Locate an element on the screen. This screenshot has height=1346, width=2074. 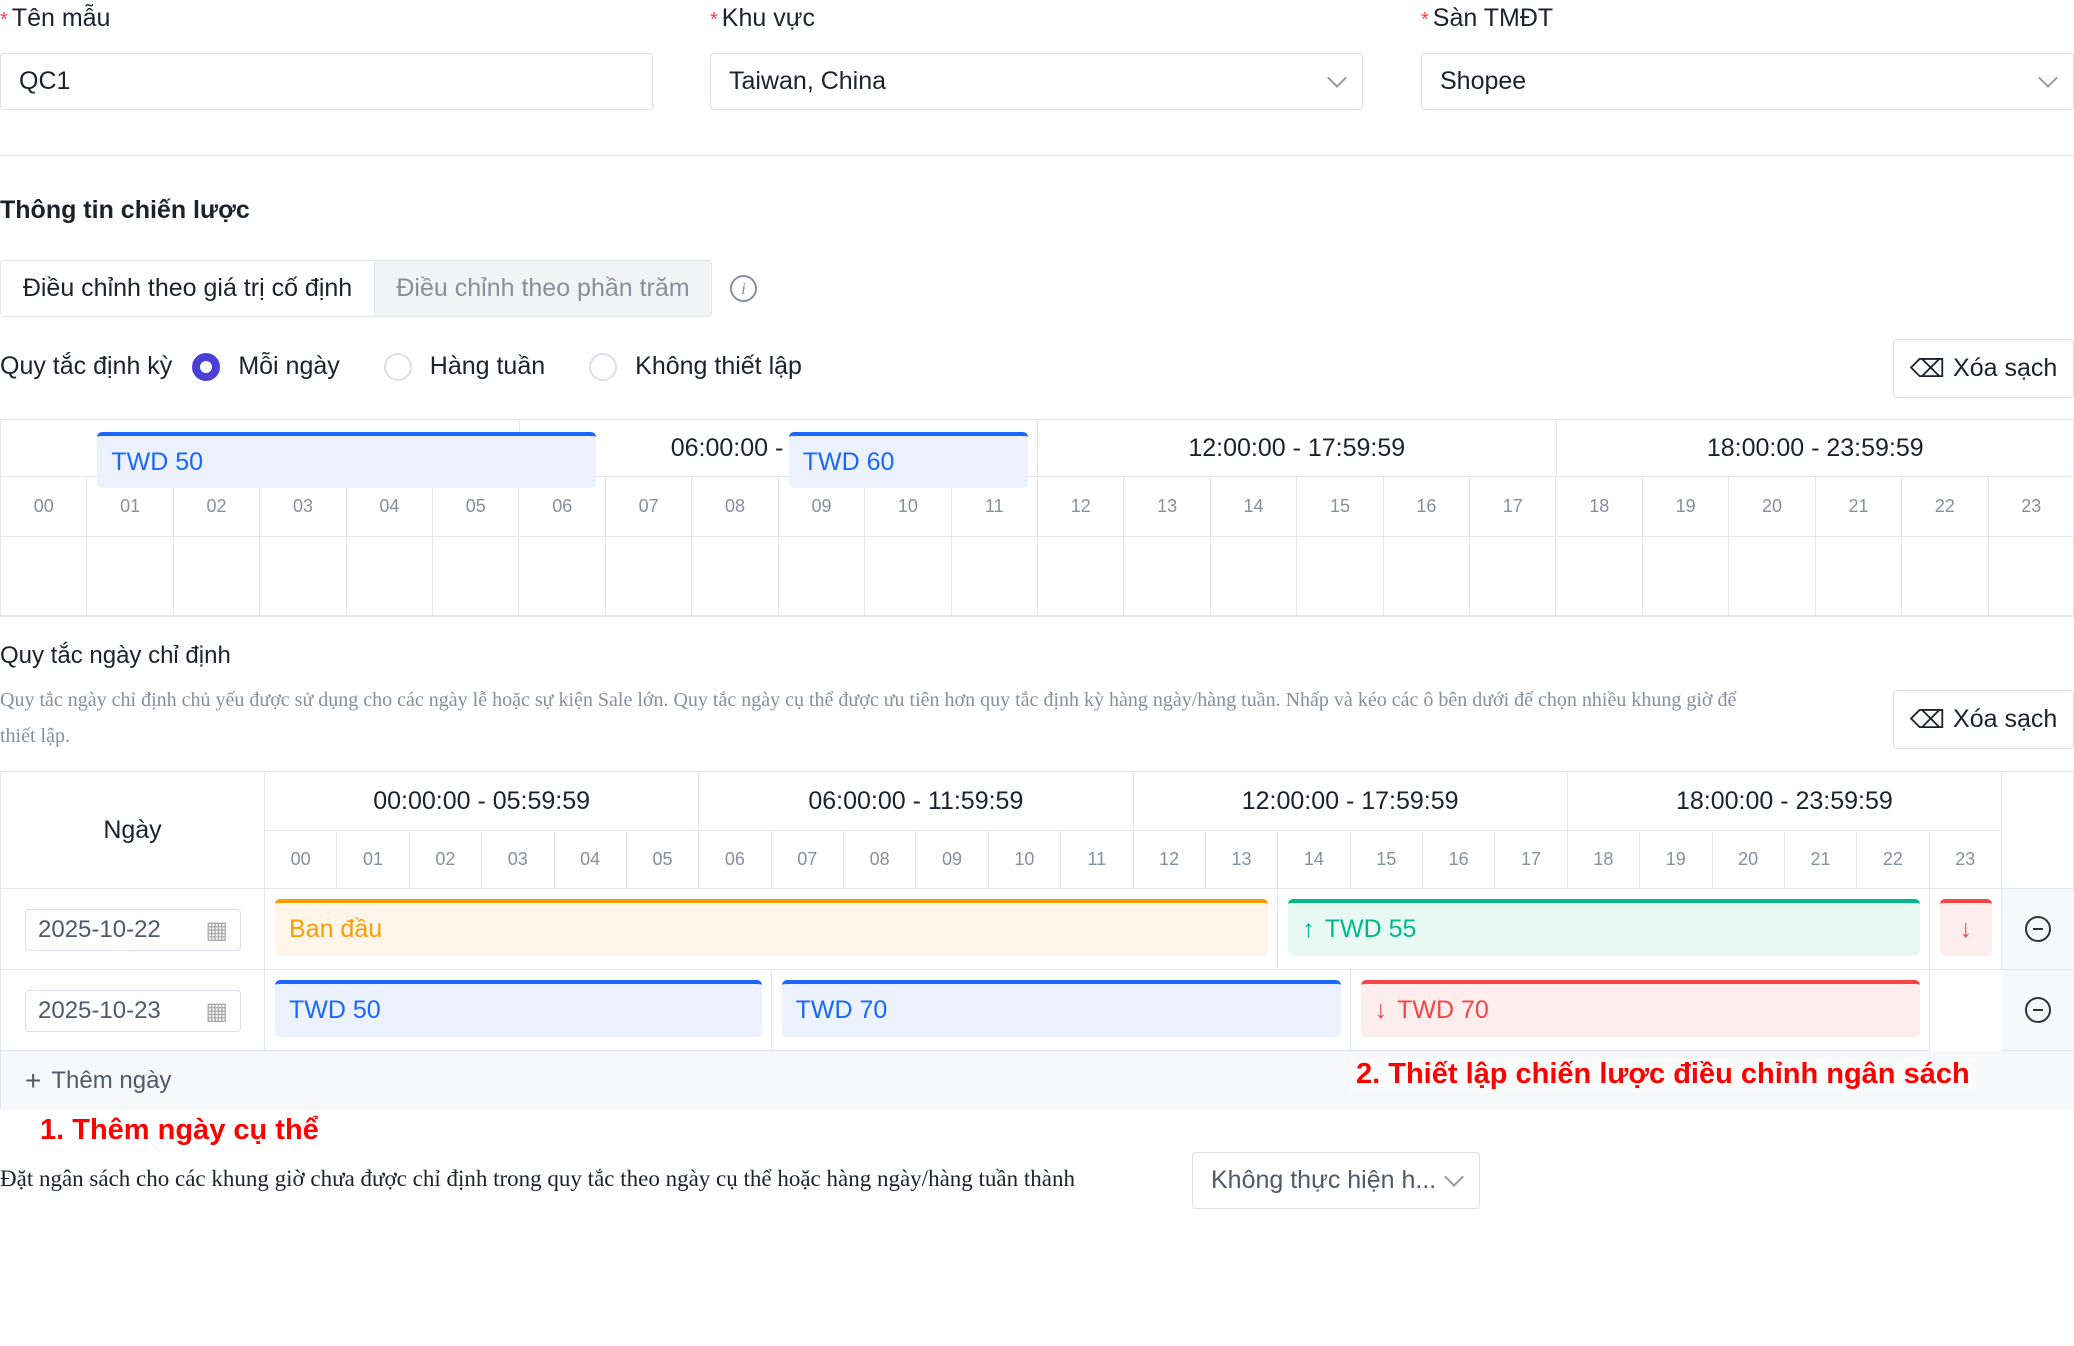
hour-header: 08 is located at coordinates (735, 507).